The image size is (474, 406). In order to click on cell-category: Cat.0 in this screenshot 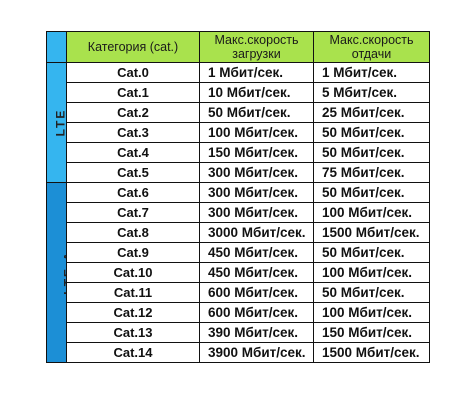, I will do `click(133, 72)`.